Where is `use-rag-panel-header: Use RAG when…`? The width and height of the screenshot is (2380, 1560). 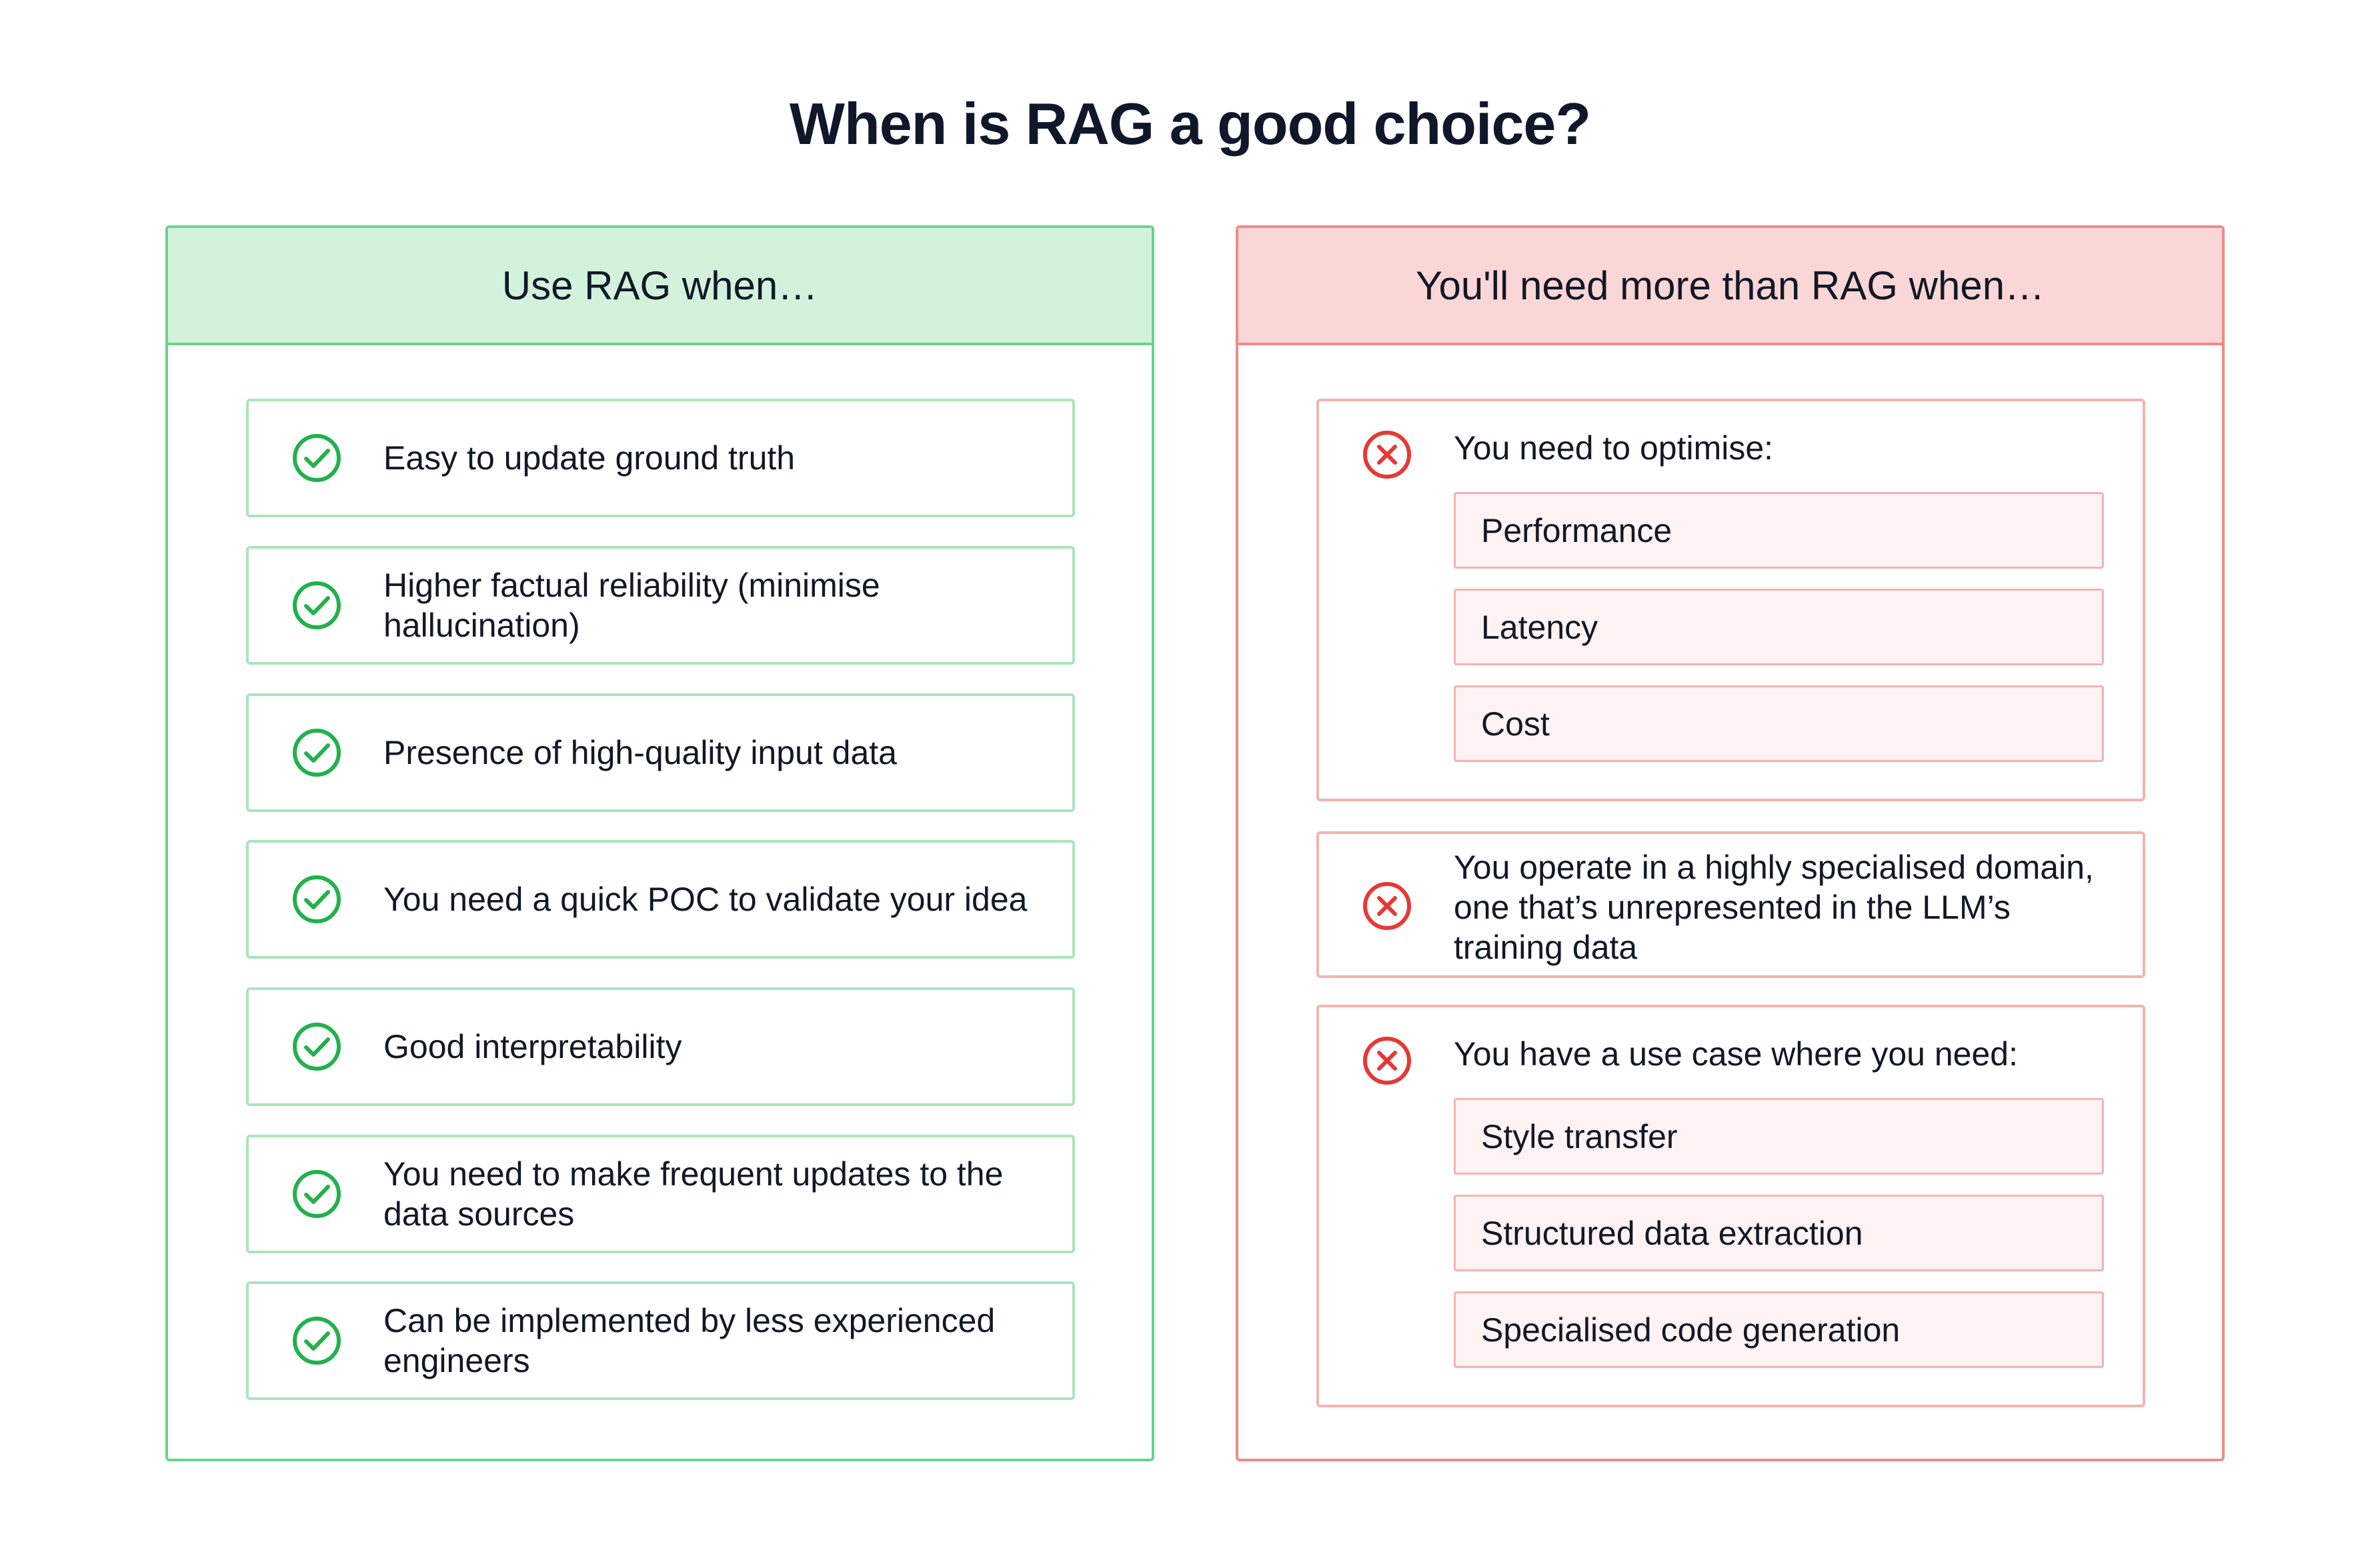
use-rag-panel-header: Use RAG when… is located at coordinates (660, 286).